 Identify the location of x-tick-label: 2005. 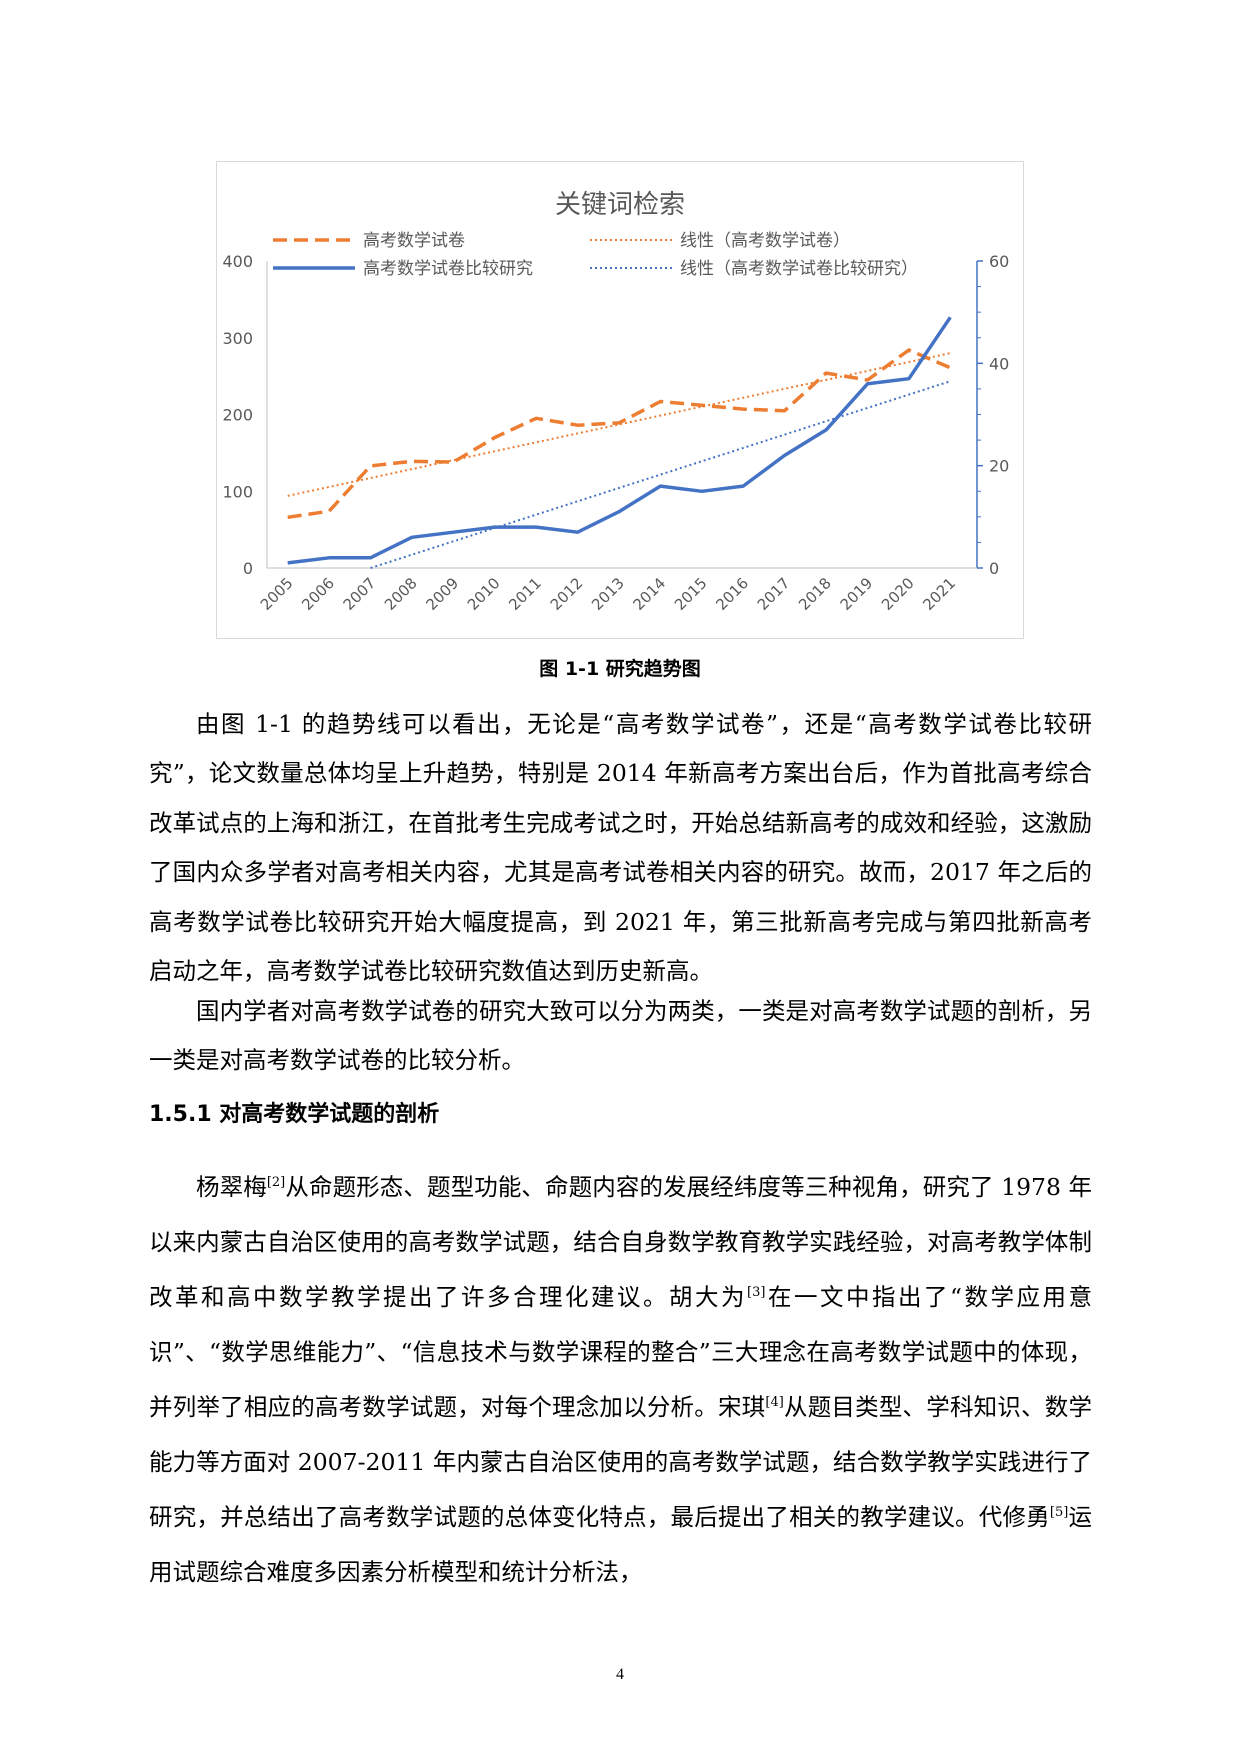
(277, 594).